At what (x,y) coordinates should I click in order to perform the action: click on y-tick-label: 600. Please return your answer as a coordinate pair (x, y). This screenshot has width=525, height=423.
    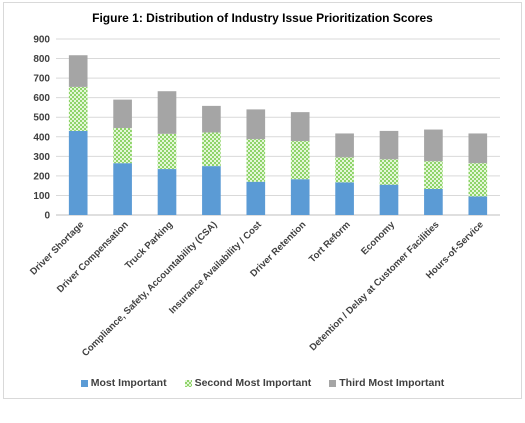
    Looking at the image, I should click on (41, 98).